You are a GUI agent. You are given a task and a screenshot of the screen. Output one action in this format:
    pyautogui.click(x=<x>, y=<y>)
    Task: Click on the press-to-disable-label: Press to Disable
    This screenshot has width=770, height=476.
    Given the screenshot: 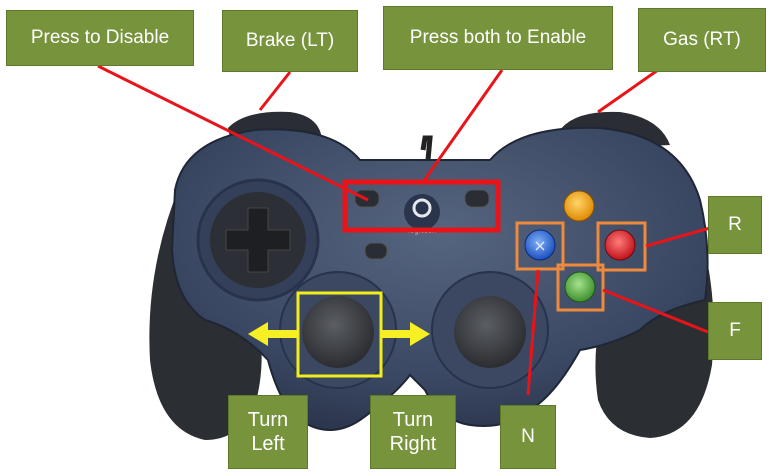 What is the action you would take?
    pyautogui.click(x=100, y=38)
    